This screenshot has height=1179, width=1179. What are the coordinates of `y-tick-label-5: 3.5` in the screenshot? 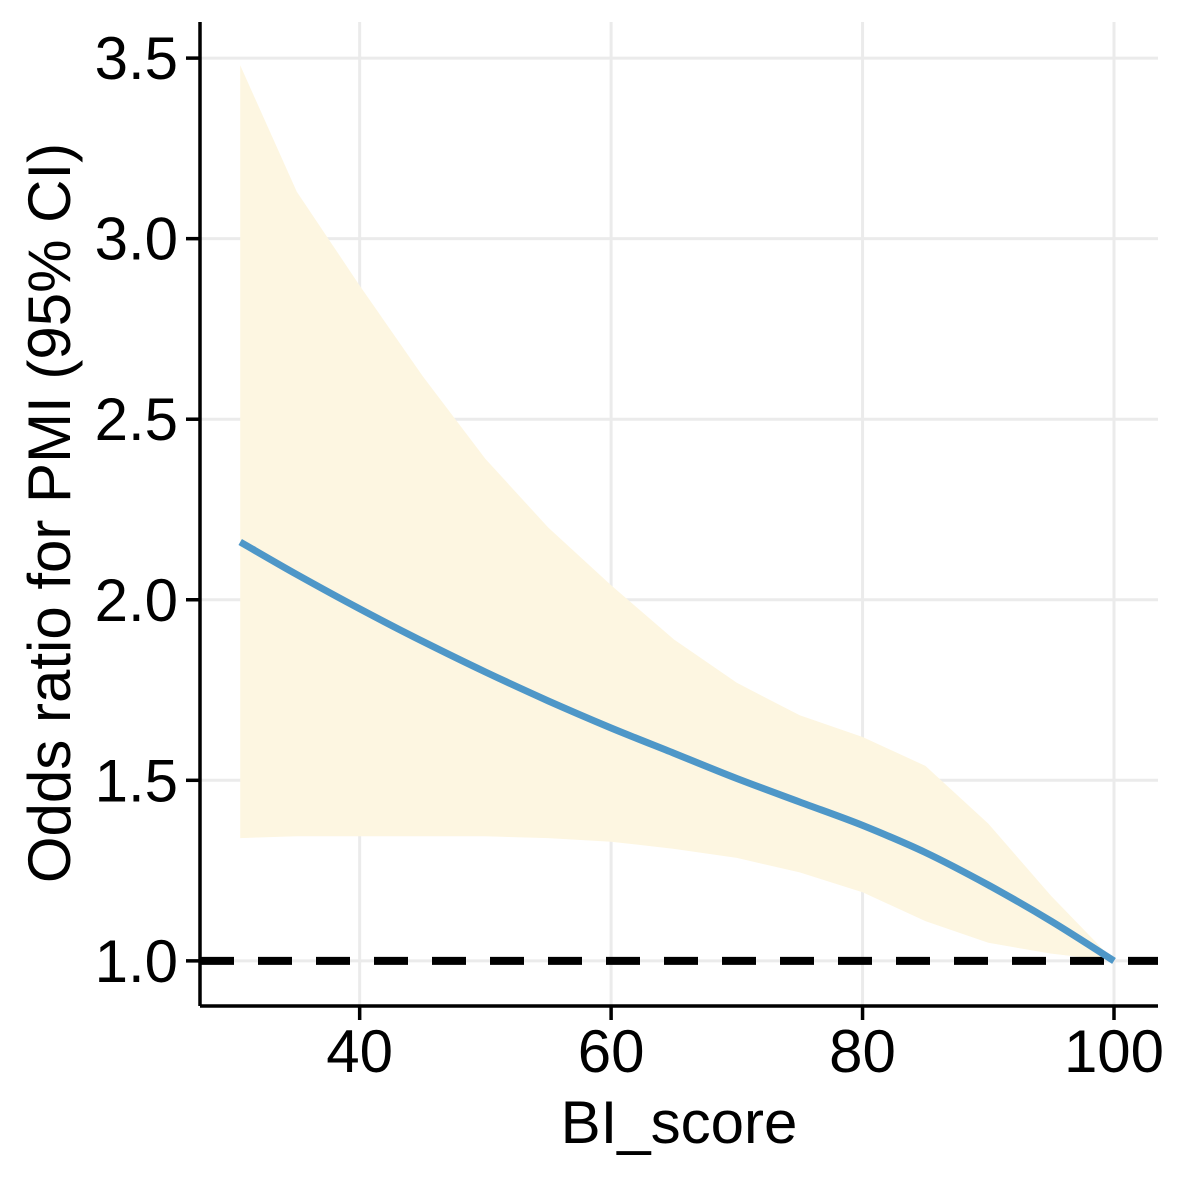 It's located at (136, 58).